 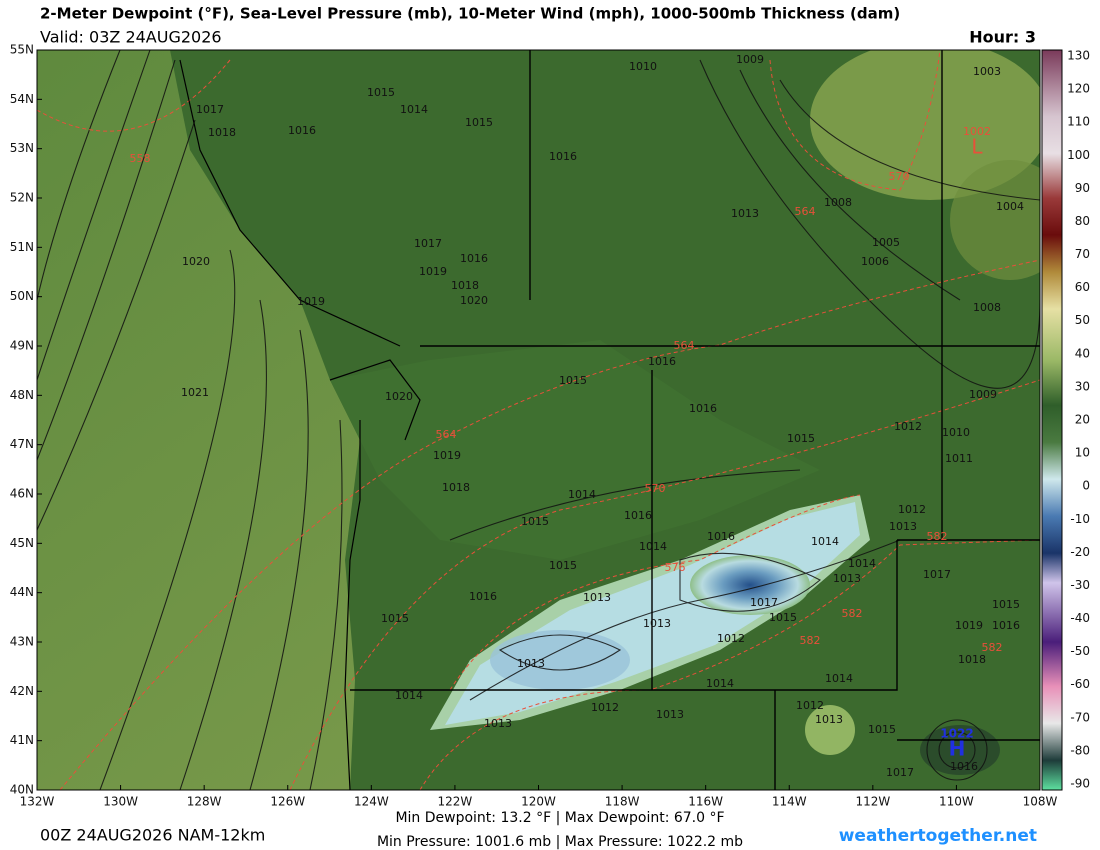 What do you see at coordinates (447, 455) in the screenshot?
I see `isobar-label: 1019` at bounding box center [447, 455].